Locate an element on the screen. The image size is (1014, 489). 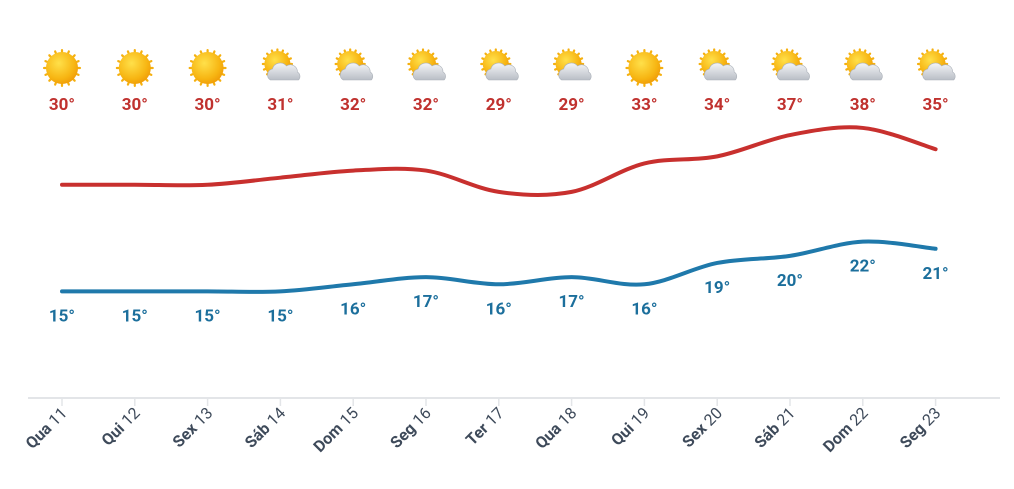
x-tick-label: Dom 22 is located at coordinates (845, 429).